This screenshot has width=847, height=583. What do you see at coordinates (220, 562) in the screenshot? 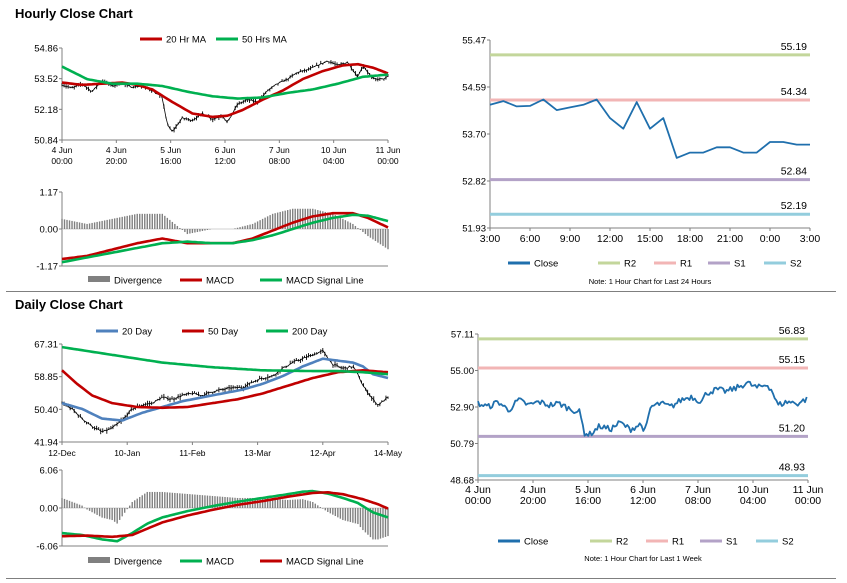
I see `daily-macd-legend-label: MACD` at bounding box center [220, 562].